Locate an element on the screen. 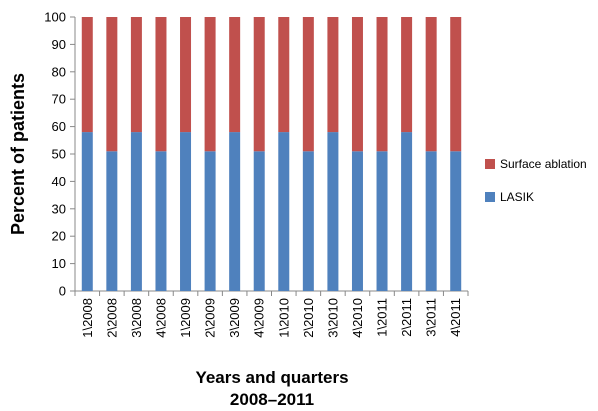 The height and width of the screenshot is (411, 598). x-tick-label: 4\2008 is located at coordinates (160, 318).